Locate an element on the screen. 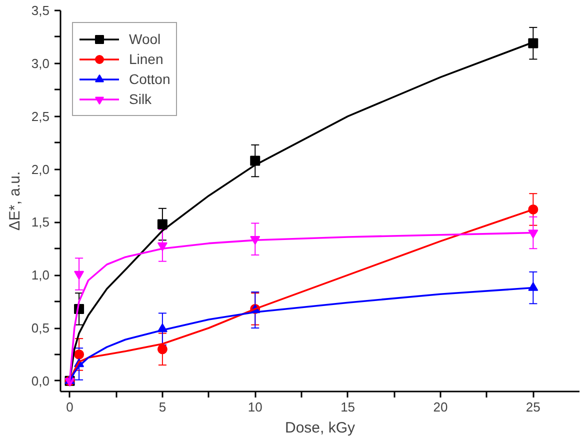 The image size is (584, 441). legend-label: Silk is located at coordinates (140, 99).